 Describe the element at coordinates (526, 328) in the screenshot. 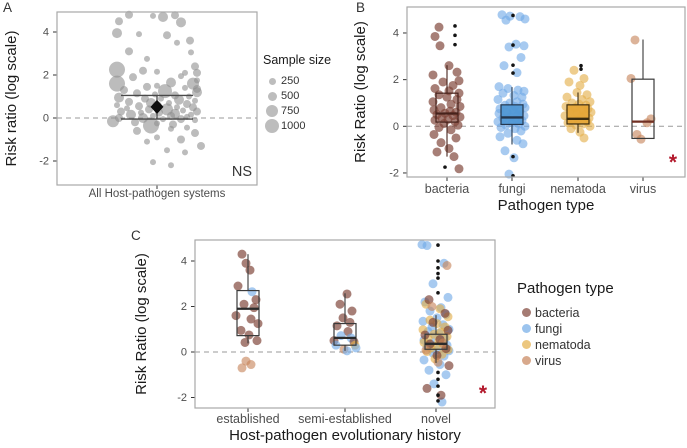

I see `fungi-dot-icon` at that location.